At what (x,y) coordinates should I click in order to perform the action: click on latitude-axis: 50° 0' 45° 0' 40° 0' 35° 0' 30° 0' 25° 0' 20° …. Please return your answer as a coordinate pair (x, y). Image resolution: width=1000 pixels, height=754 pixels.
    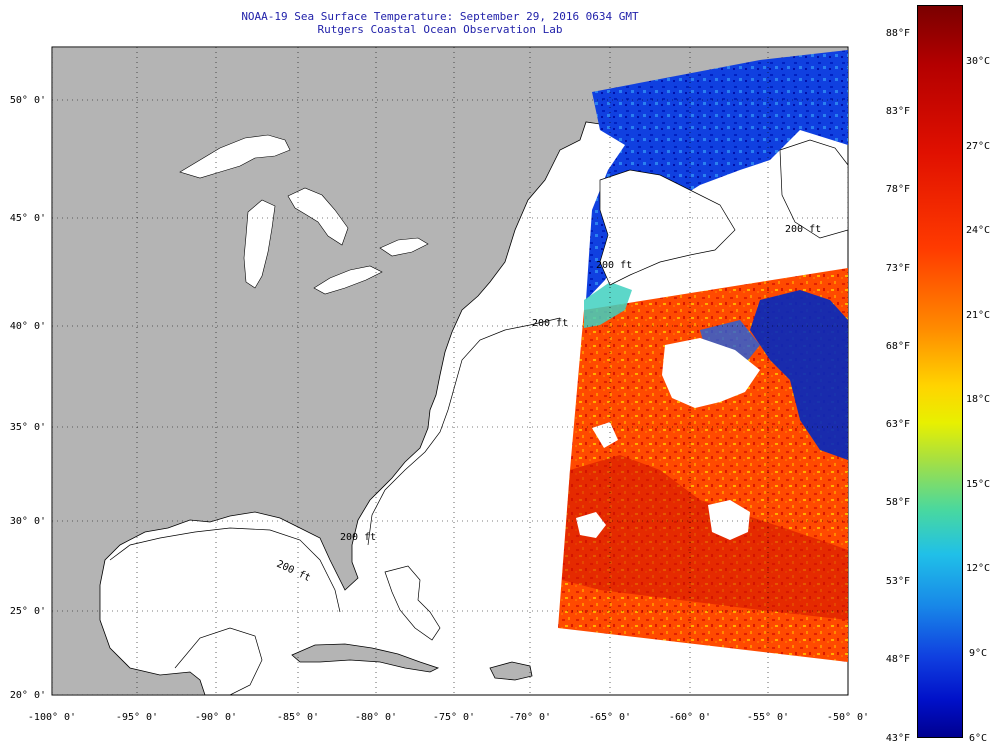
    Looking at the image, I should click on (28, 398).